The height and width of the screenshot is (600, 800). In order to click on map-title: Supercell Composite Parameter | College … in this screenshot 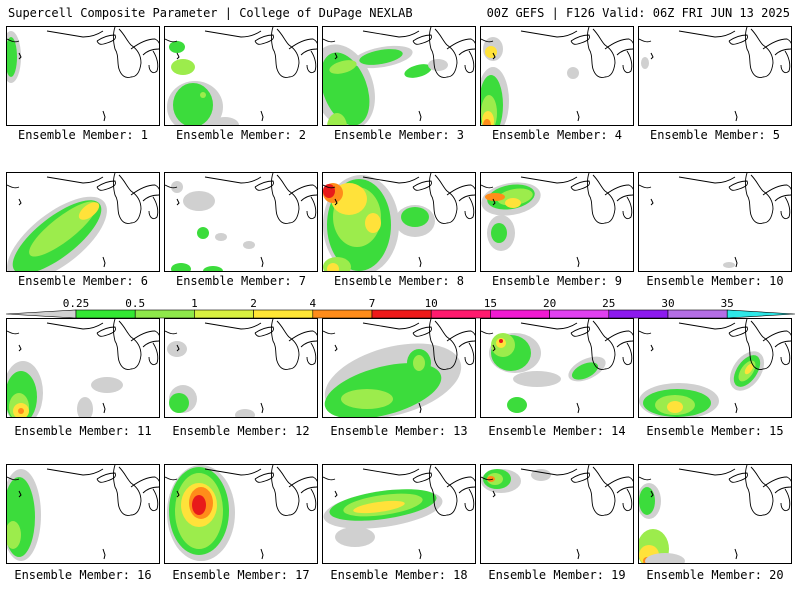, I will do `click(210, 13)`.